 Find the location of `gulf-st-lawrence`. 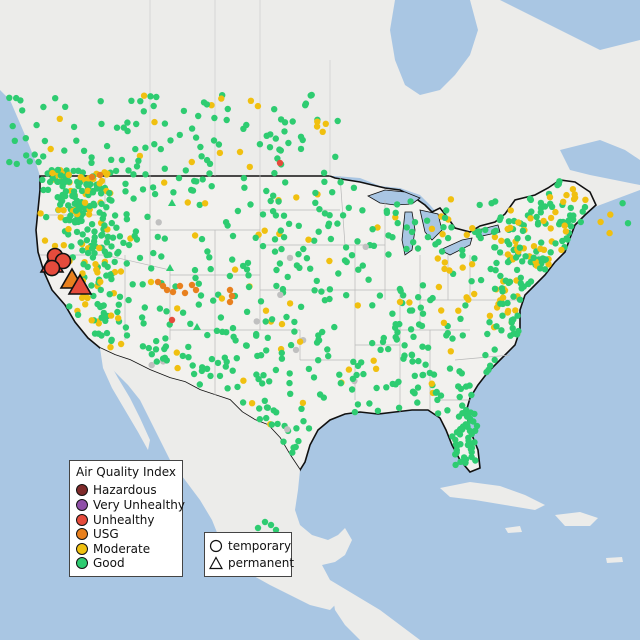

gulf-st-lawrence is located at coordinates (600, 162).